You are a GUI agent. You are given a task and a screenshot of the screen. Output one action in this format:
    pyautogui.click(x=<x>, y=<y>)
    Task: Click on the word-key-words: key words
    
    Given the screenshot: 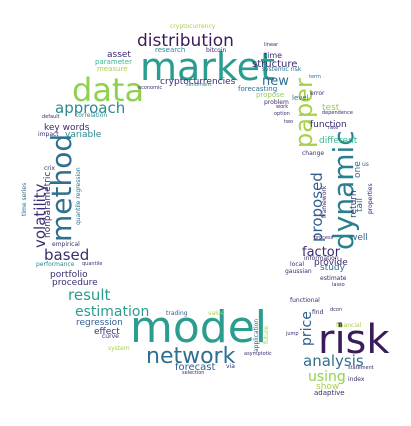 What is the action you would take?
    pyautogui.click(x=67, y=128)
    